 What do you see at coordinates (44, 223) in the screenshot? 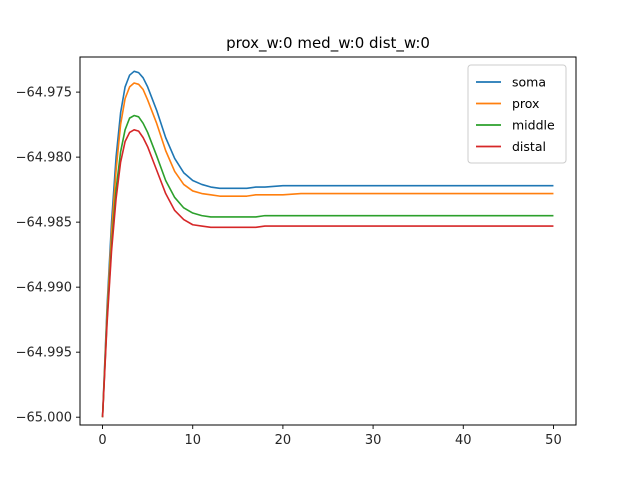
I see `y-tick-label: −64.985` at bounding box center [44, 223].